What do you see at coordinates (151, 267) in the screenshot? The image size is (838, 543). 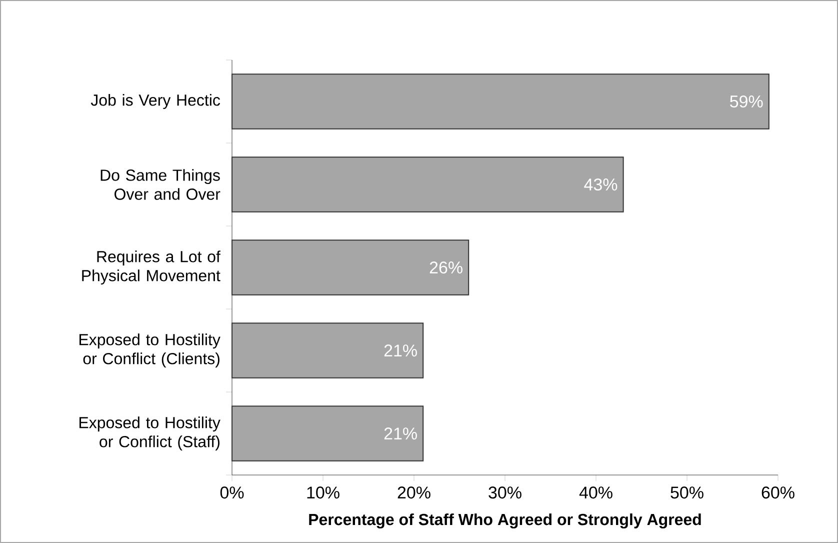 I see `y-tick-label: Requires a Lot of Physical Movement` at bounding box center [151, 267].